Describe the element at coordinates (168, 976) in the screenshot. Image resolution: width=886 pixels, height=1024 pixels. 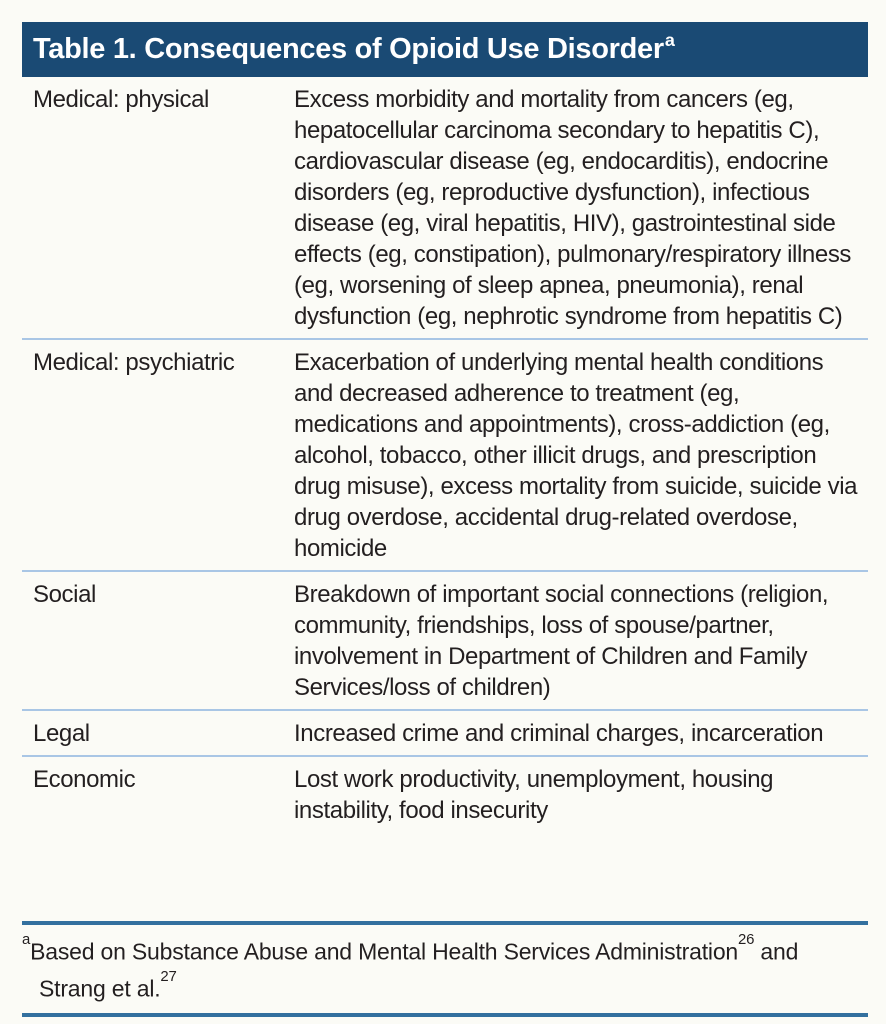
I see `footnote-reference-27: 27` at that location.